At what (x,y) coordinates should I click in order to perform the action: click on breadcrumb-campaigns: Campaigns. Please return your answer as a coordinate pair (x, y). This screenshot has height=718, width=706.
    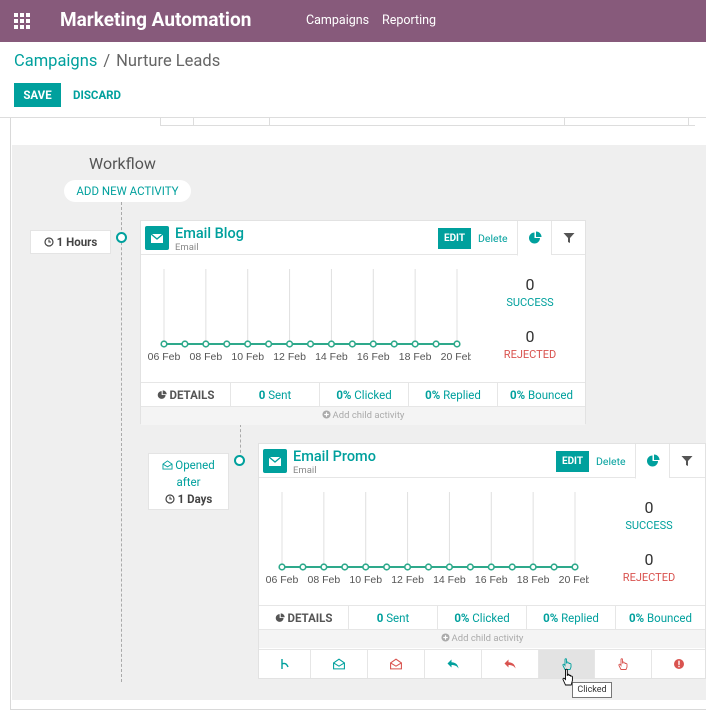
    Looking at the image, I should click on (56, 61).